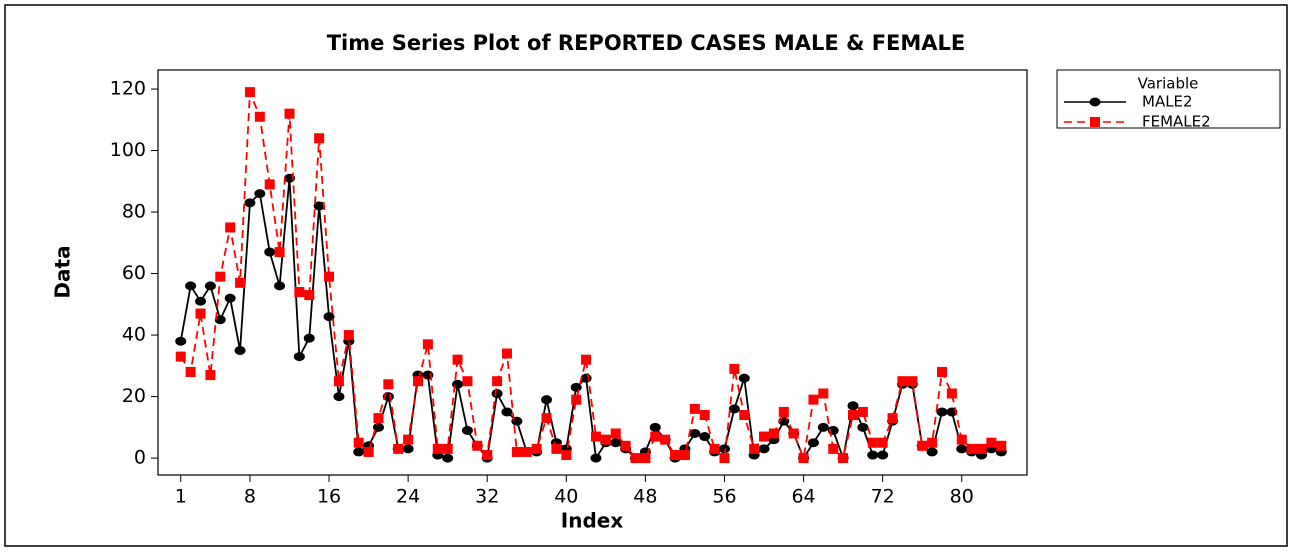 This screenshot has width=1293, height=552. Describe the element at coordinates (1095, 122) in the screenshot. I see `legend-marker` at that location.